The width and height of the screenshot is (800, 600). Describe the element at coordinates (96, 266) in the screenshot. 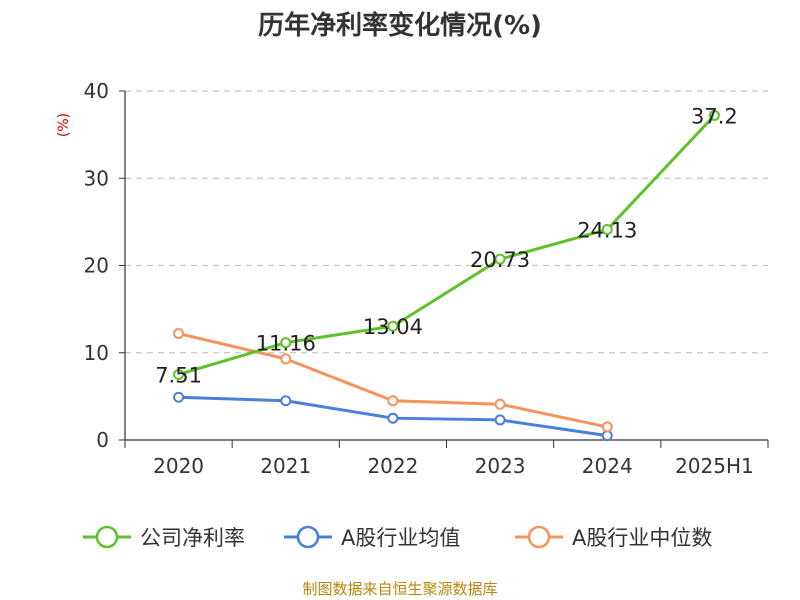

I see `y-tick-label: 20` at that location.